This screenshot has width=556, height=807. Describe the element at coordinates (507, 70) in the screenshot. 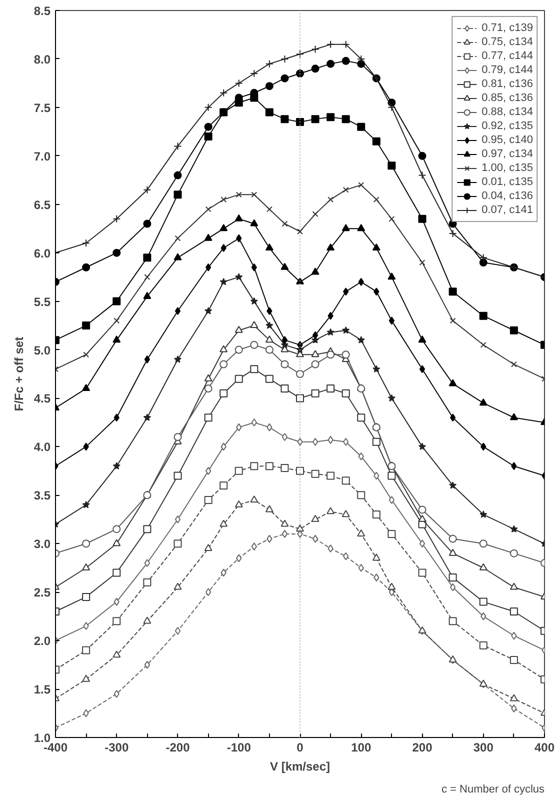

I see `legend-label: 0.79, c144` at that location.